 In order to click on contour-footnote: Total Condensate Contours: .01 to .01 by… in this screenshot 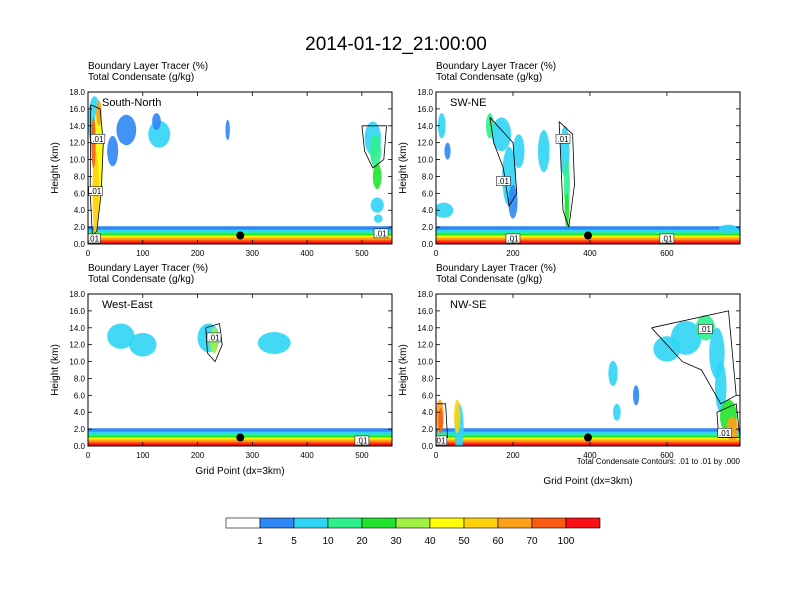, I will do `click(659, 461)`.